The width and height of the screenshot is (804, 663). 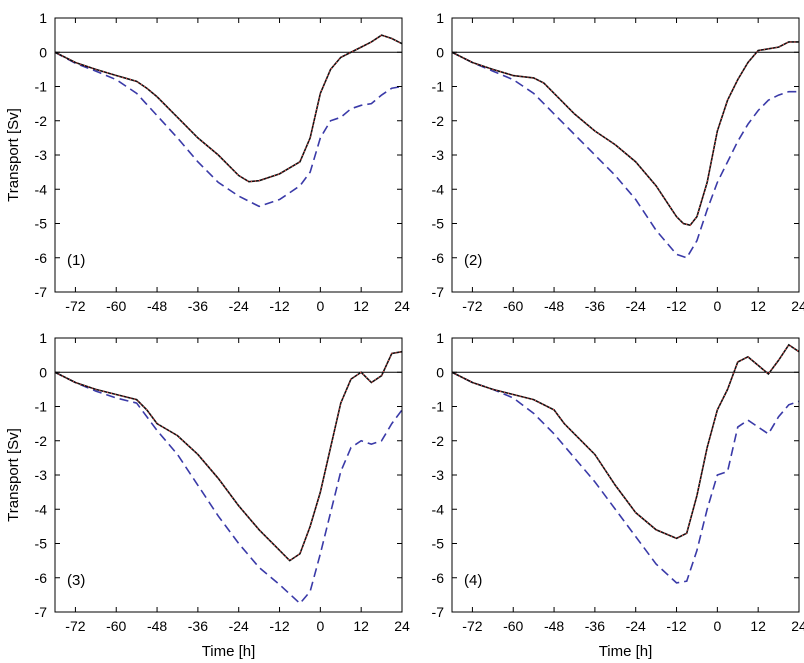 What do you see at coordinates (76, 260) in the screenshot?
I see `panel-label: (1)` at bounding box center [76, 260].